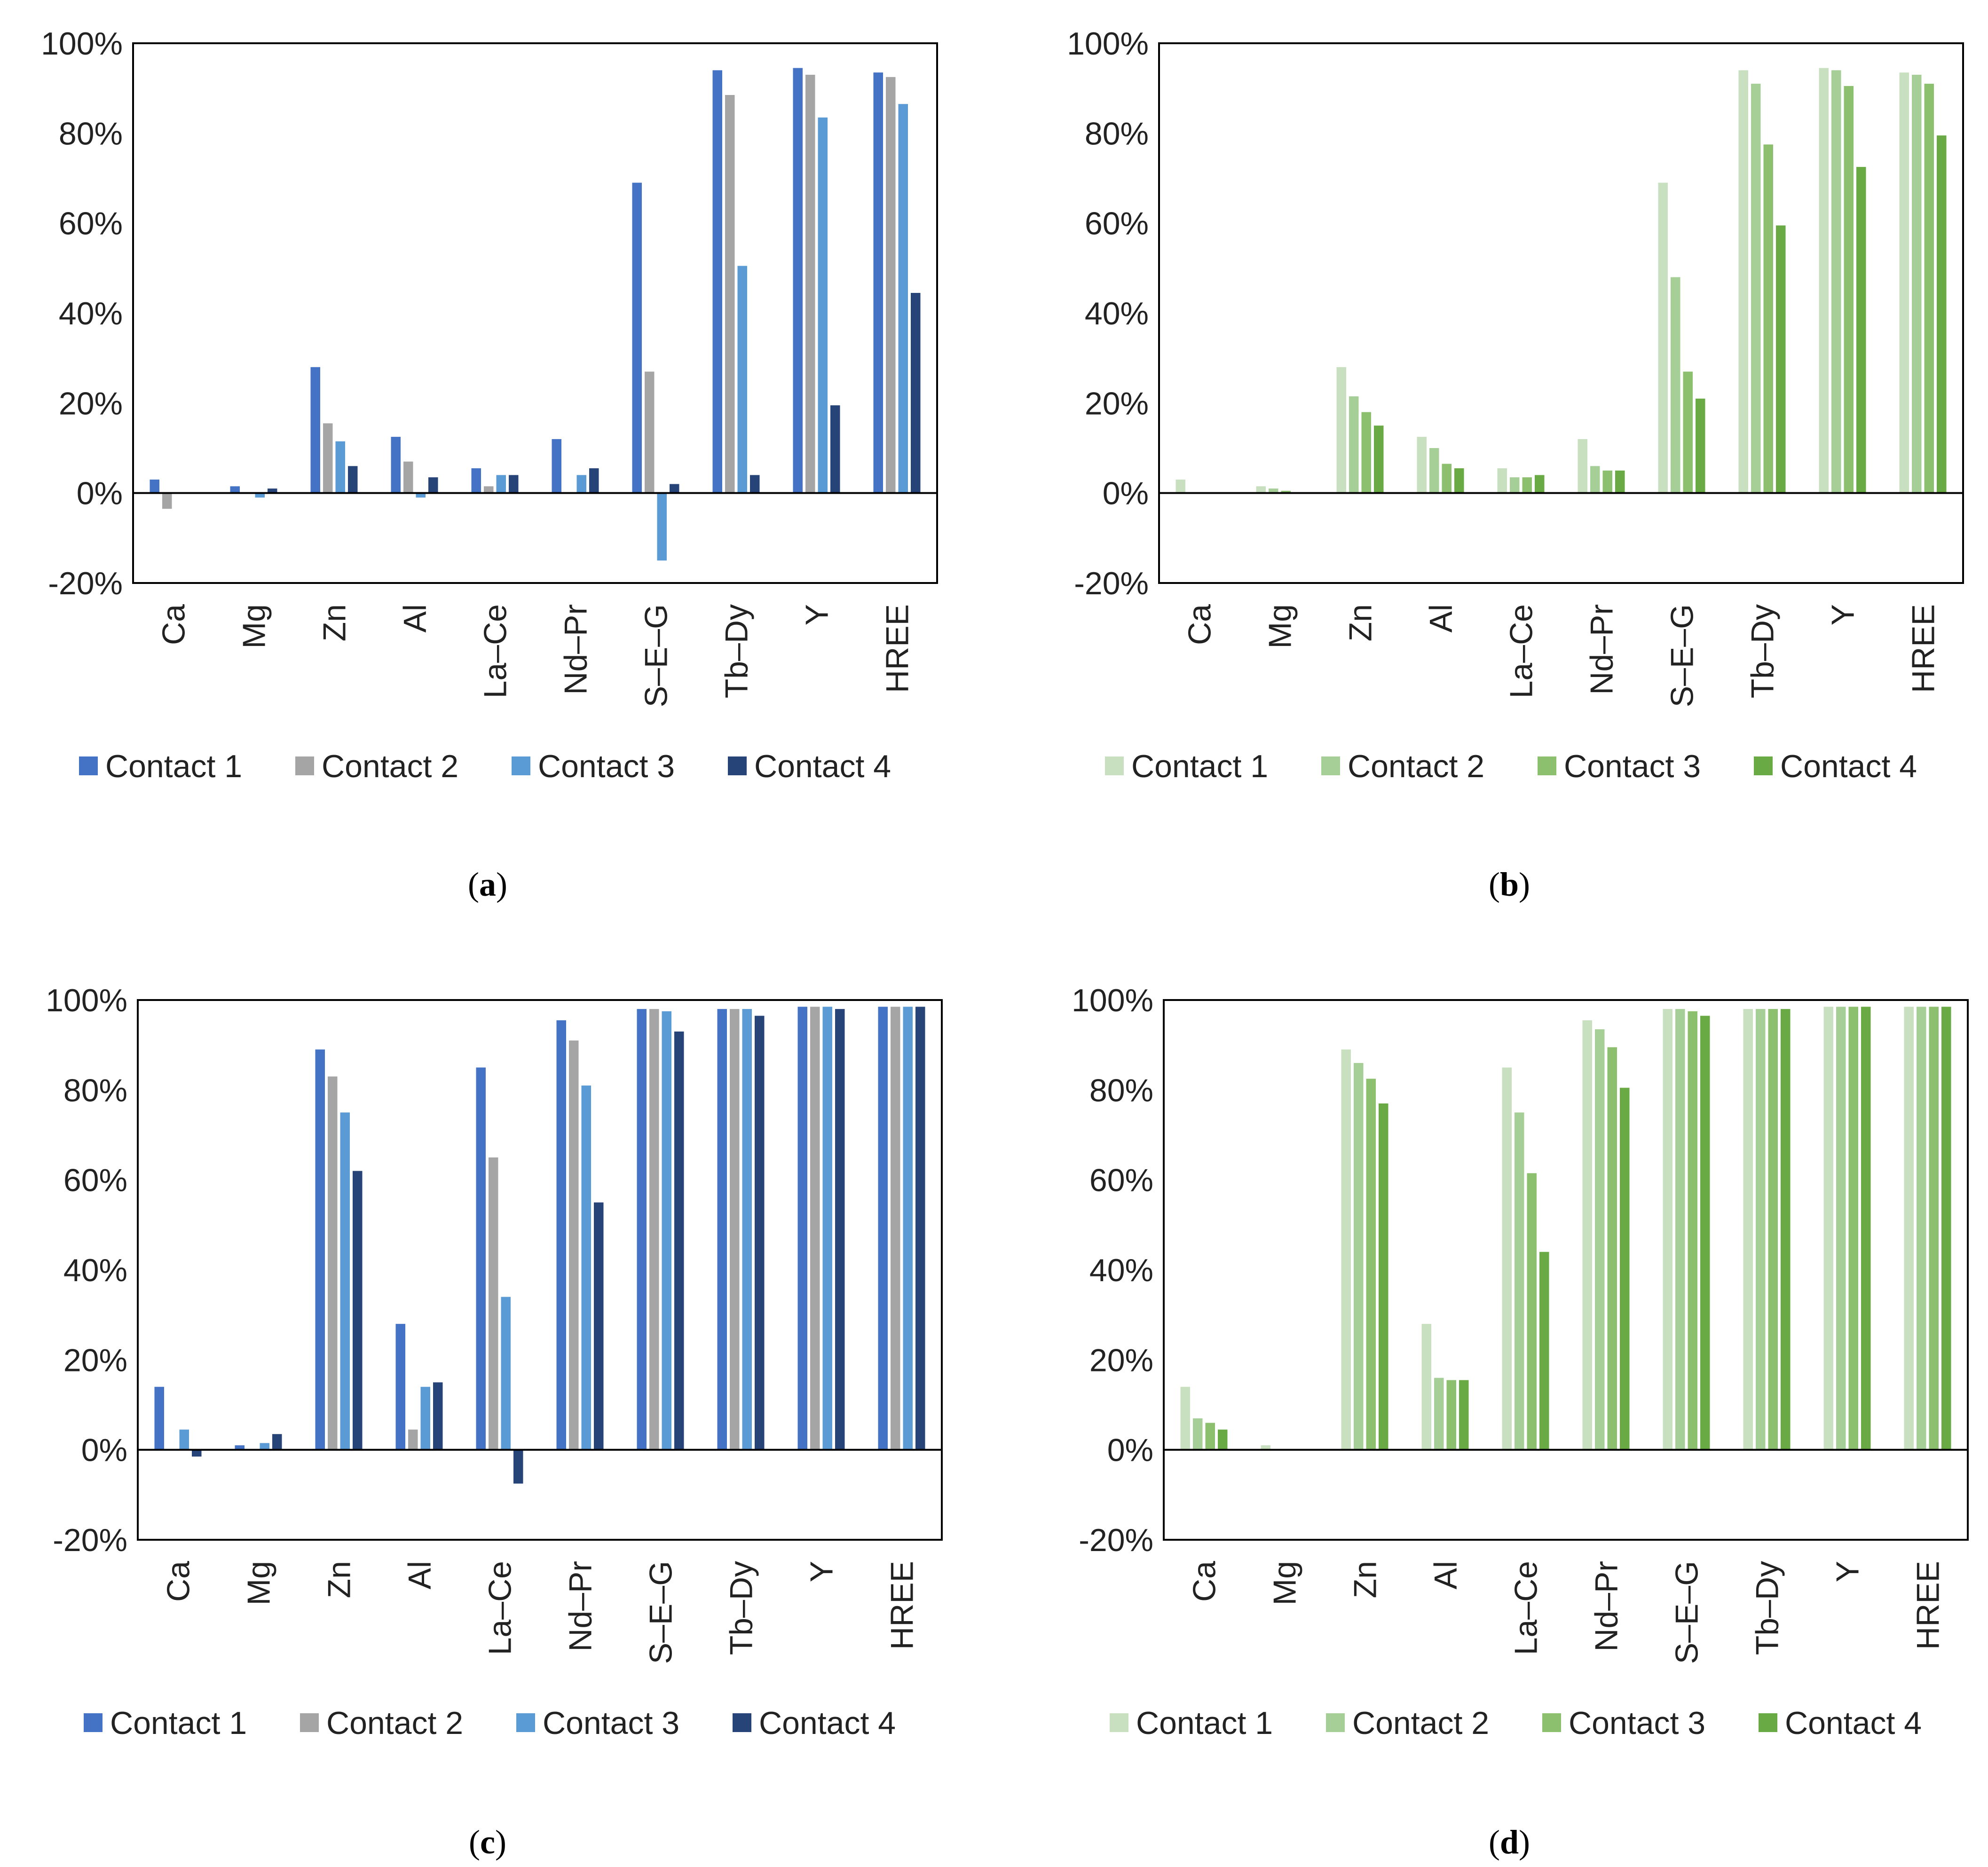 The width and height of the screenshot is (1988, 1867). Describe the element at coordinates (611, 1723) in the screenshot. I see `legend-label: Contact 3` at that location.